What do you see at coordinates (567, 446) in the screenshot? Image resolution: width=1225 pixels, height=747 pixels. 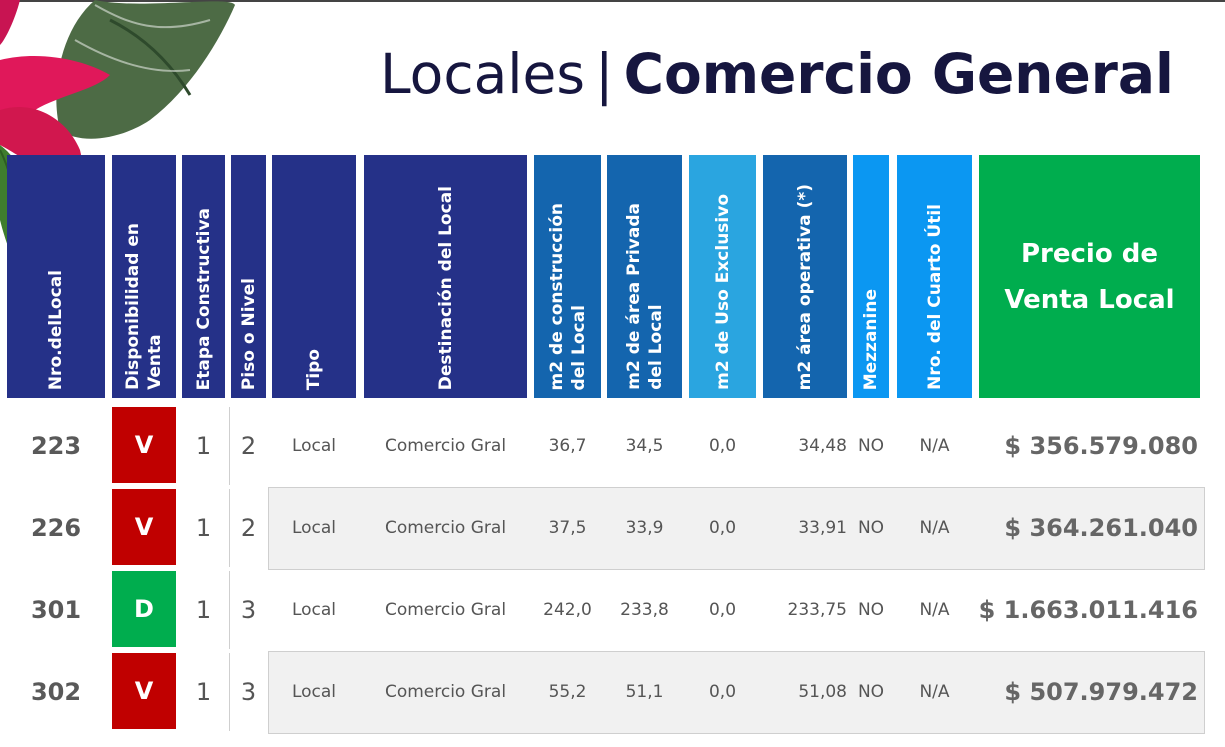 I see `cell-m2-construccion: 36,7` at bounding box center [567, 446].